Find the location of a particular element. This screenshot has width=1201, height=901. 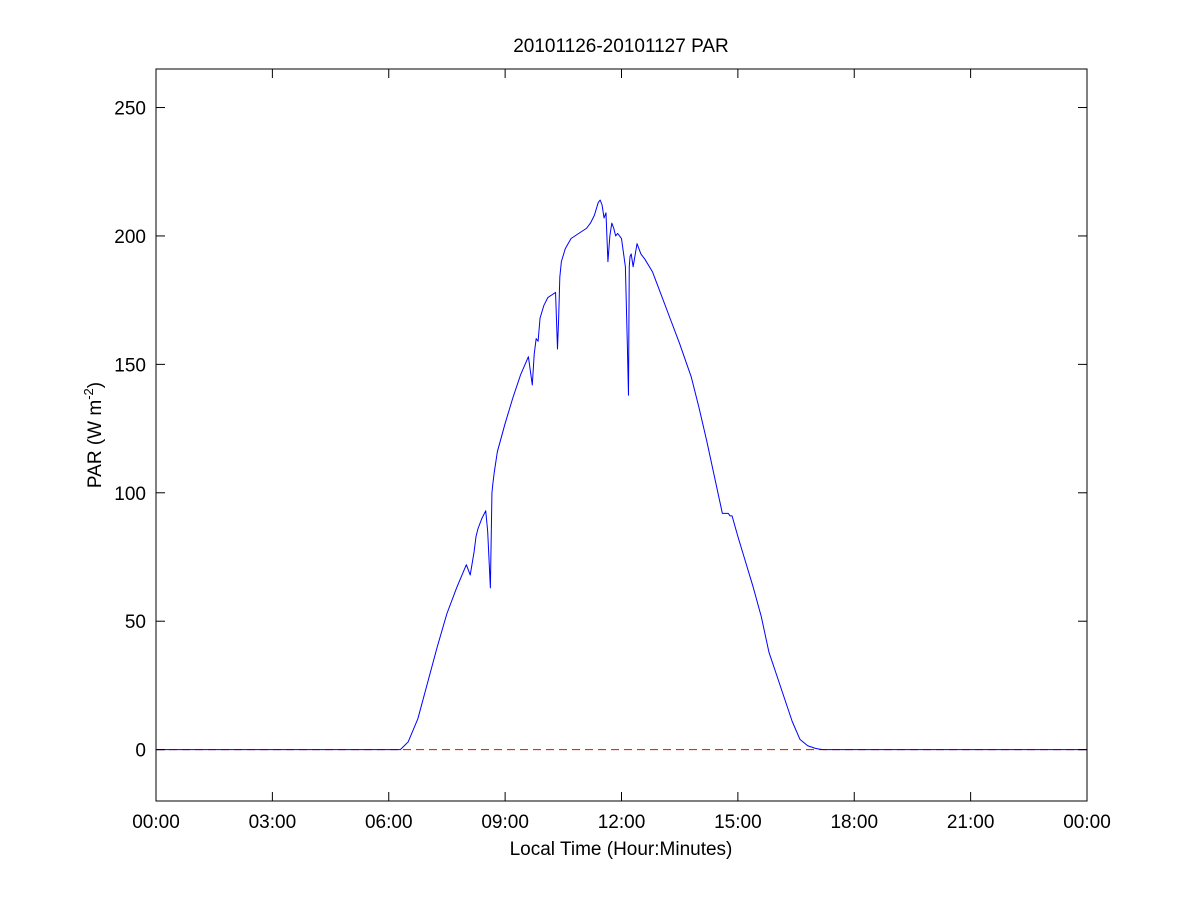

x-tick-label-7: 21:00 is located at coordinates (971, 822).